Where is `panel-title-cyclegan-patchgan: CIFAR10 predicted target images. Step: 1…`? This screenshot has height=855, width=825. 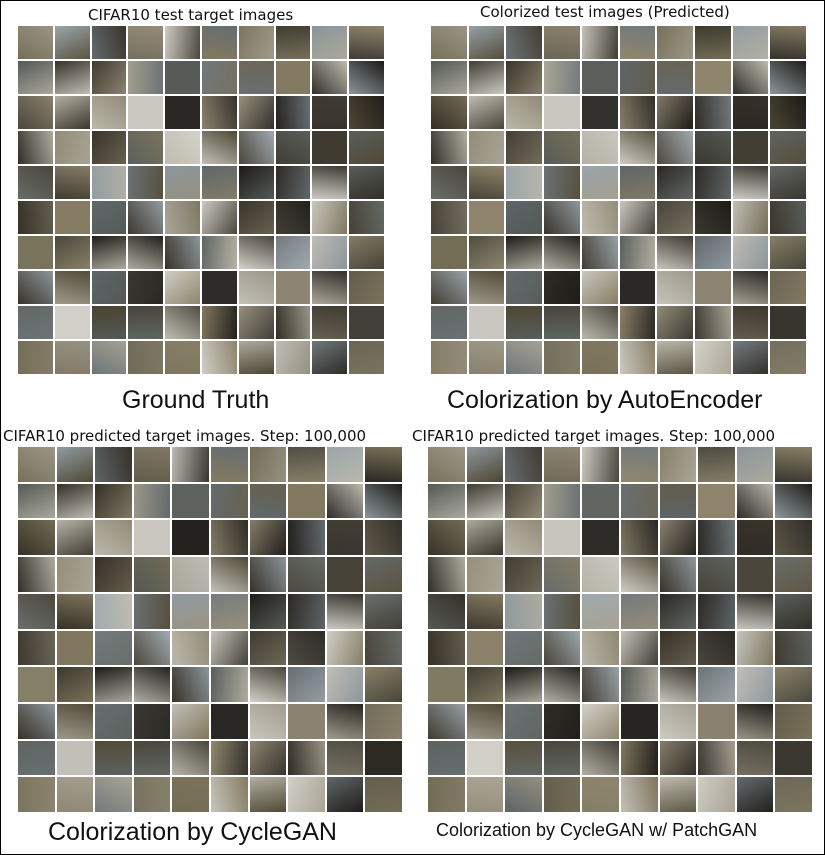 panel-title-cyclegan-patchgan: CIFAR10 predicted target images. Step: 1… is located at coordinates (594, 436).